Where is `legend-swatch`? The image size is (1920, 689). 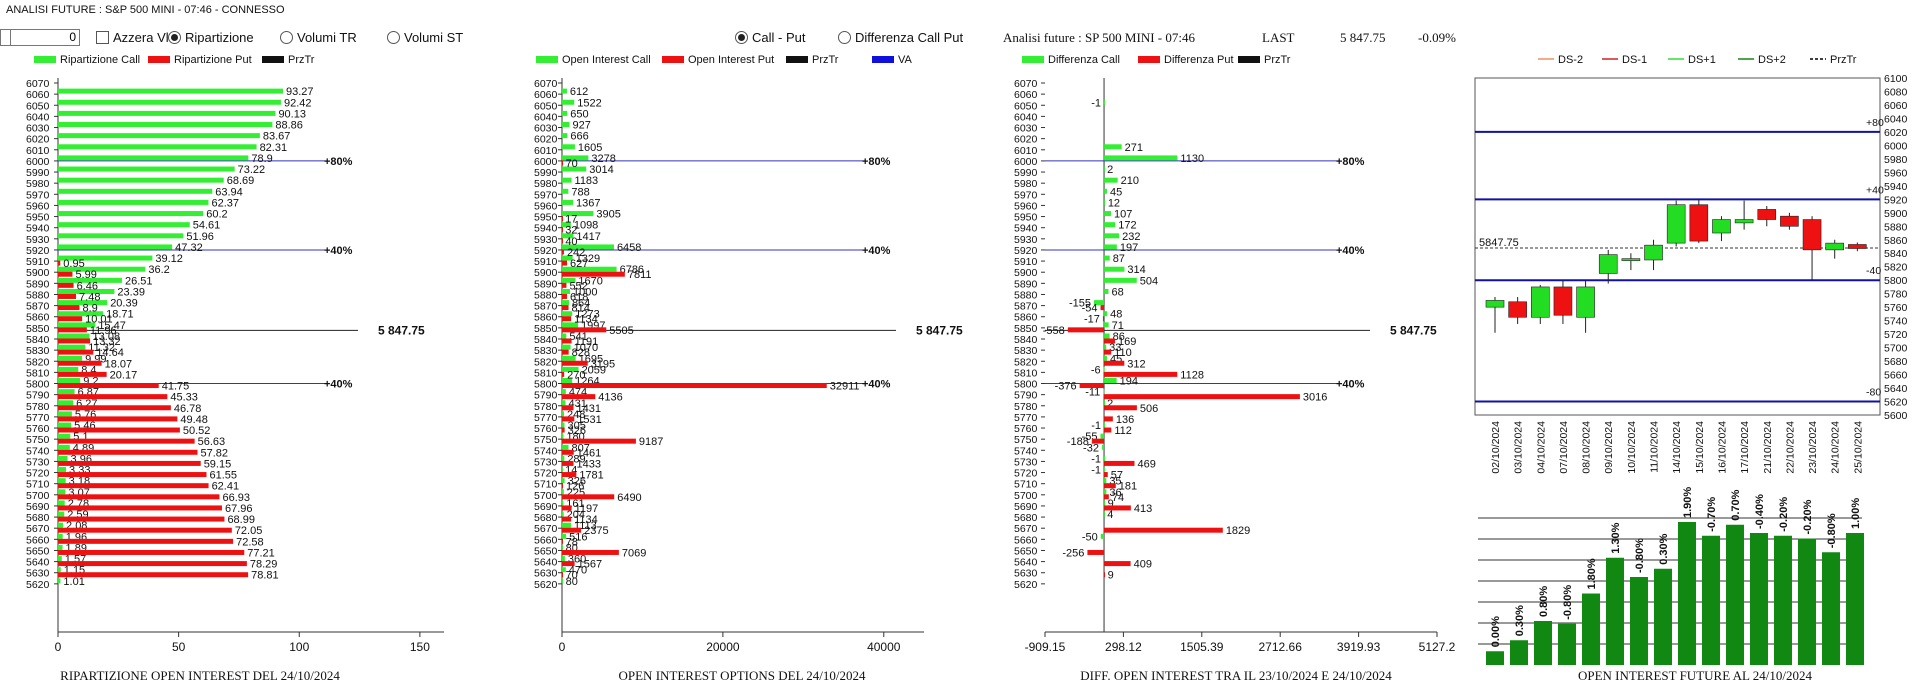
legend-swatch is located at coordinates (159, 59).